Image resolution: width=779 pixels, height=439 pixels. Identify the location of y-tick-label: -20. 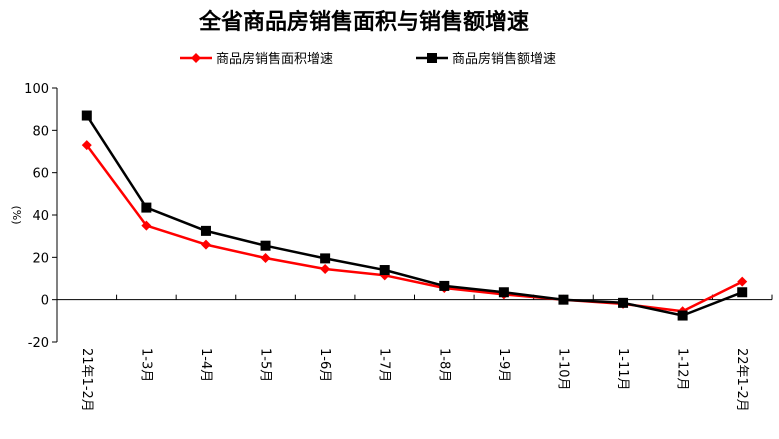
(38, 343).